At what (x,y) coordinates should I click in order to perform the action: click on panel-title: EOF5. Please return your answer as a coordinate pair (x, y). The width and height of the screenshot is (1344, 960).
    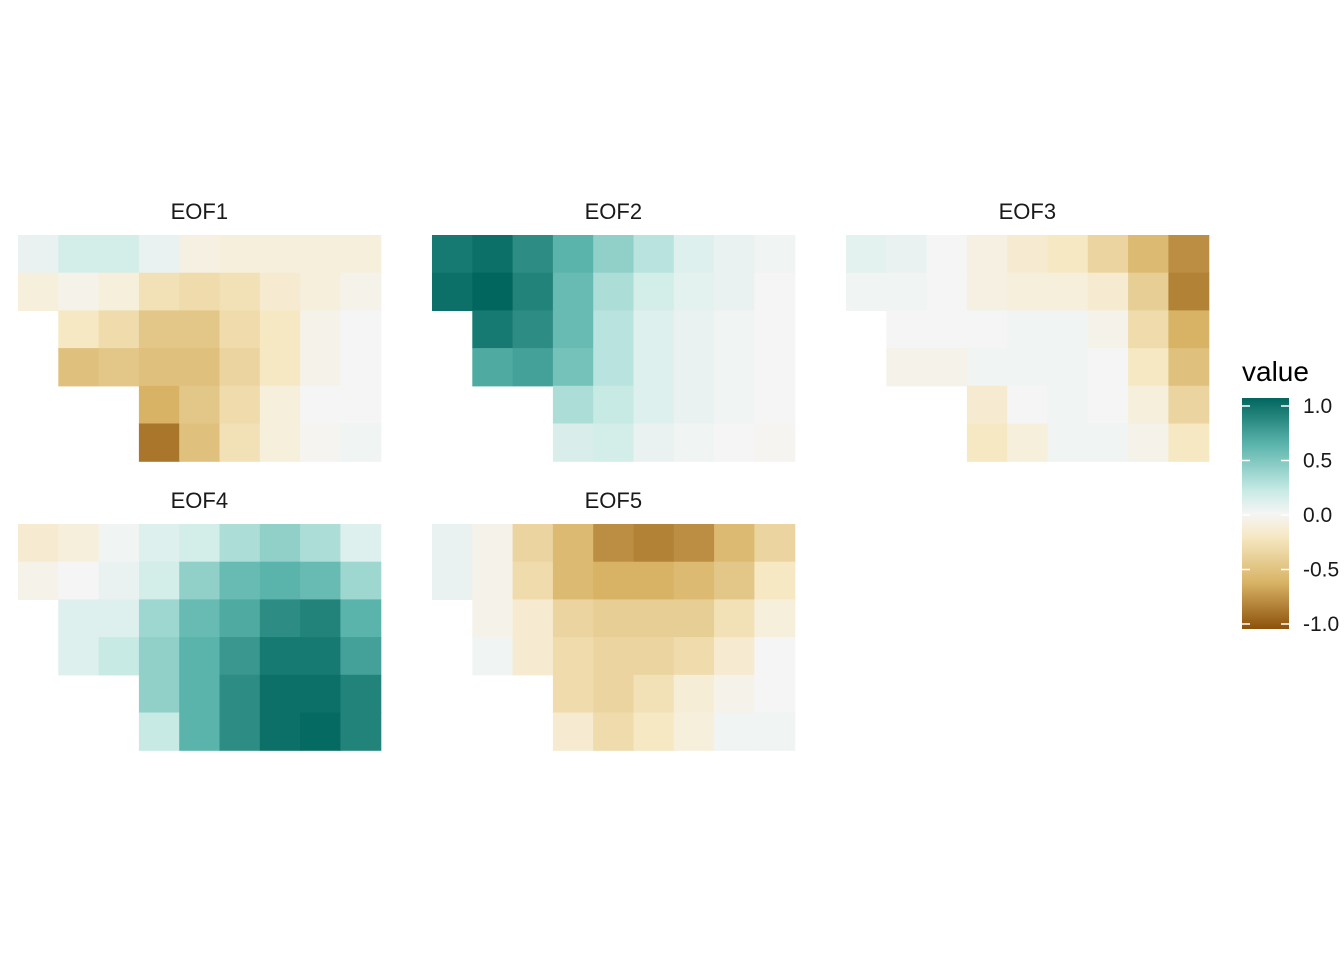
    Looking at the image, I should click on (613, 500).